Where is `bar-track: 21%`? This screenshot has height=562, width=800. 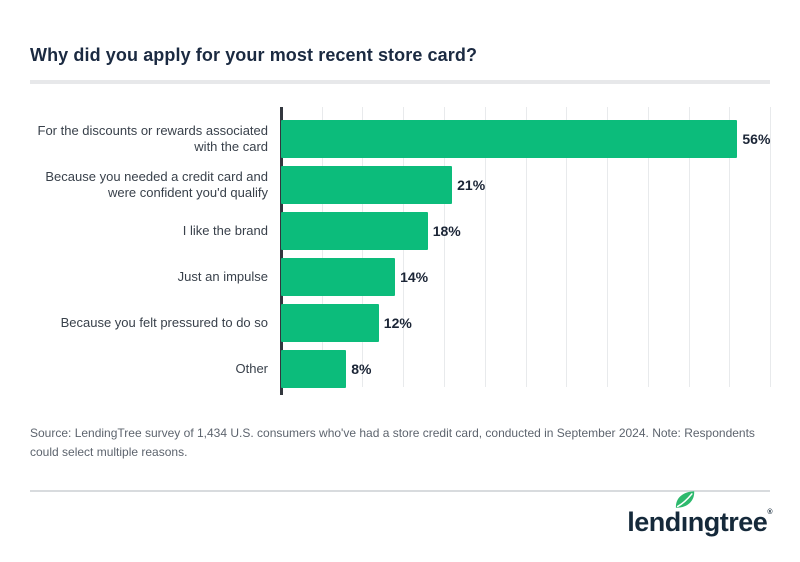 bar-track: 21% is located at coordinates (525, 185).